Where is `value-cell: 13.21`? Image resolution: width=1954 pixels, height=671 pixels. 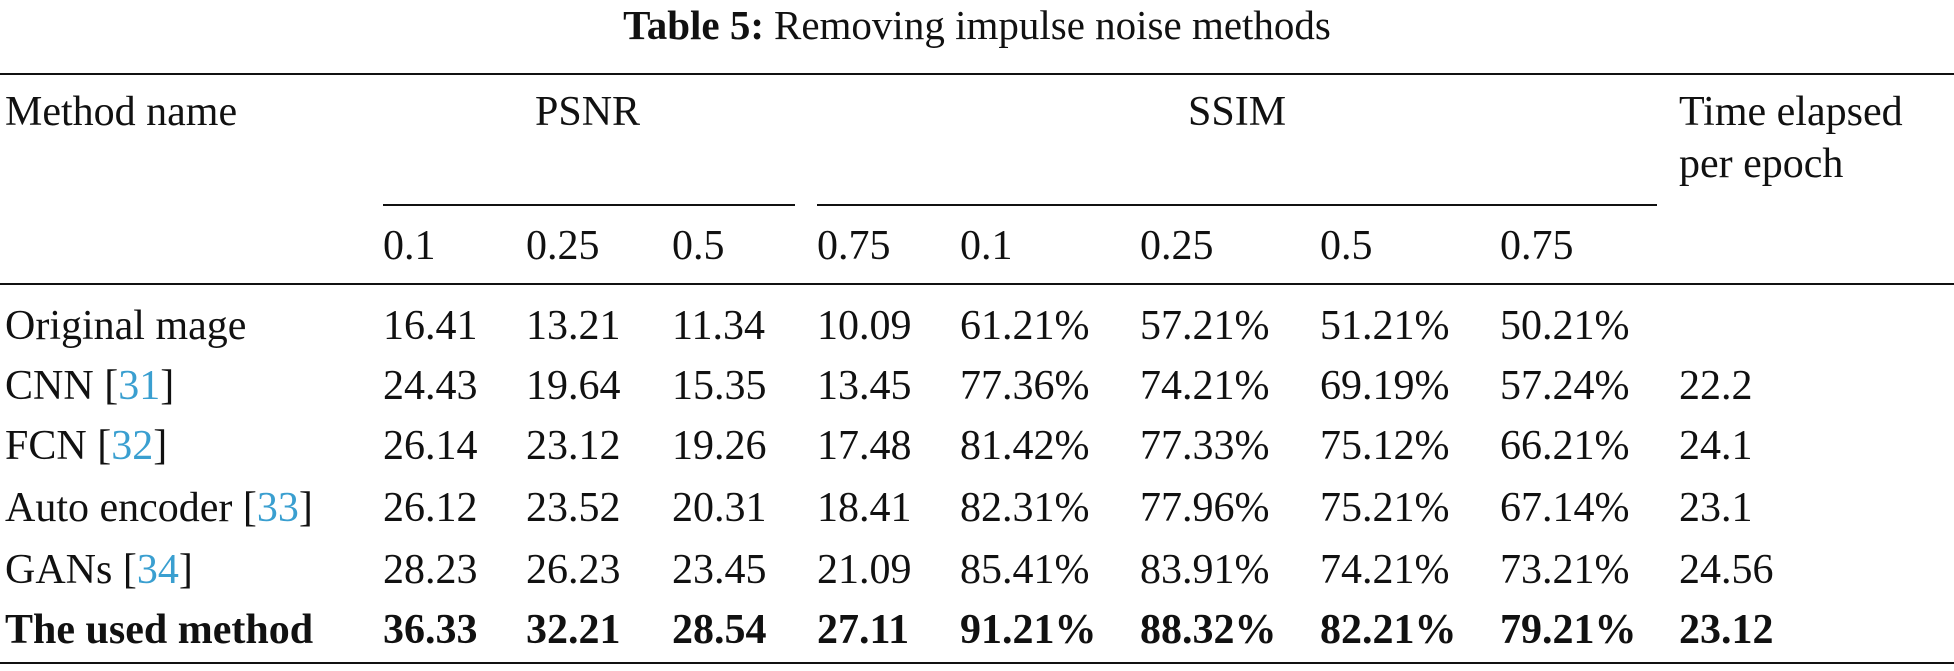
value-cell: 13.21 is located at coordinates (573, 326).